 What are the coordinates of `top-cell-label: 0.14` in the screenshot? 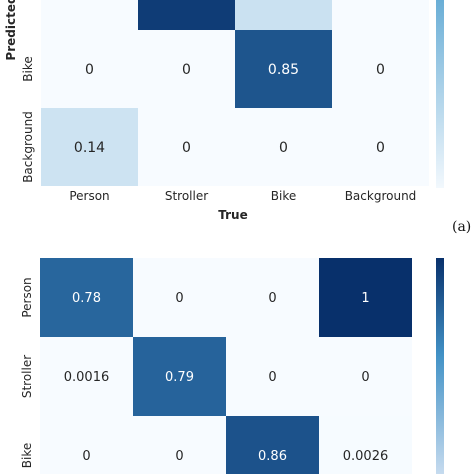 It's located at (89, 148).